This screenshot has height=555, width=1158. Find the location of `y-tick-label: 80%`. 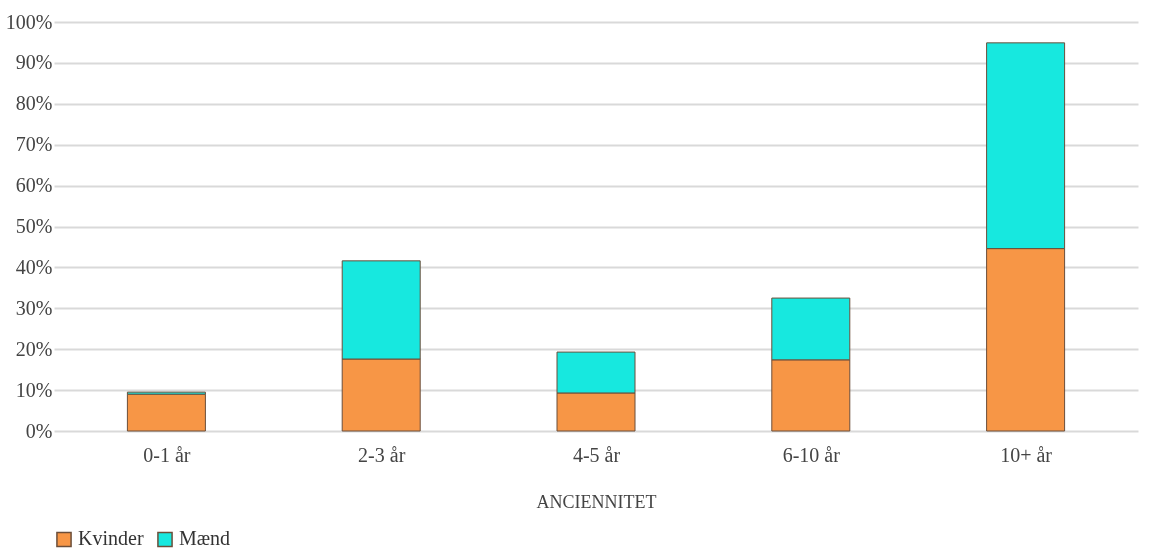

y-tick-label: 80% is located at coordinates (34, 103).